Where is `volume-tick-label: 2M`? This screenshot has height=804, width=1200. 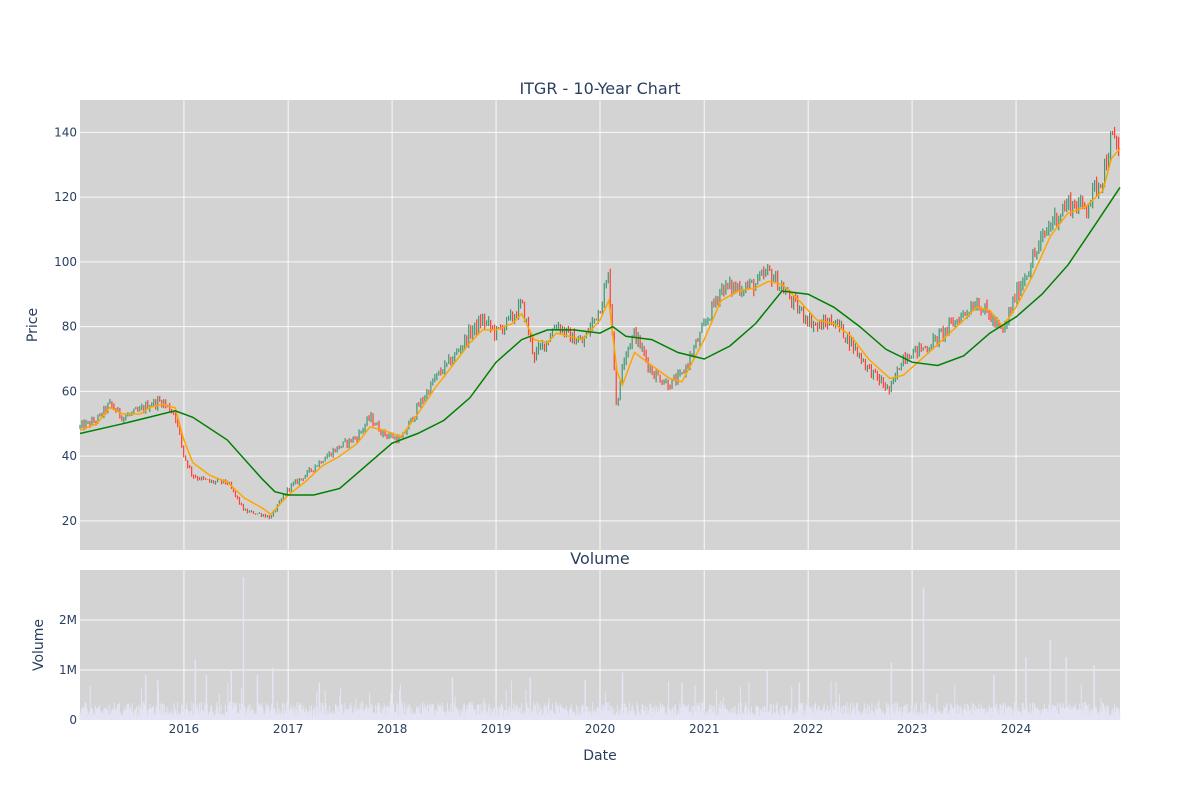 volume-tick-label: 2M is located at coordinates (68, 620).